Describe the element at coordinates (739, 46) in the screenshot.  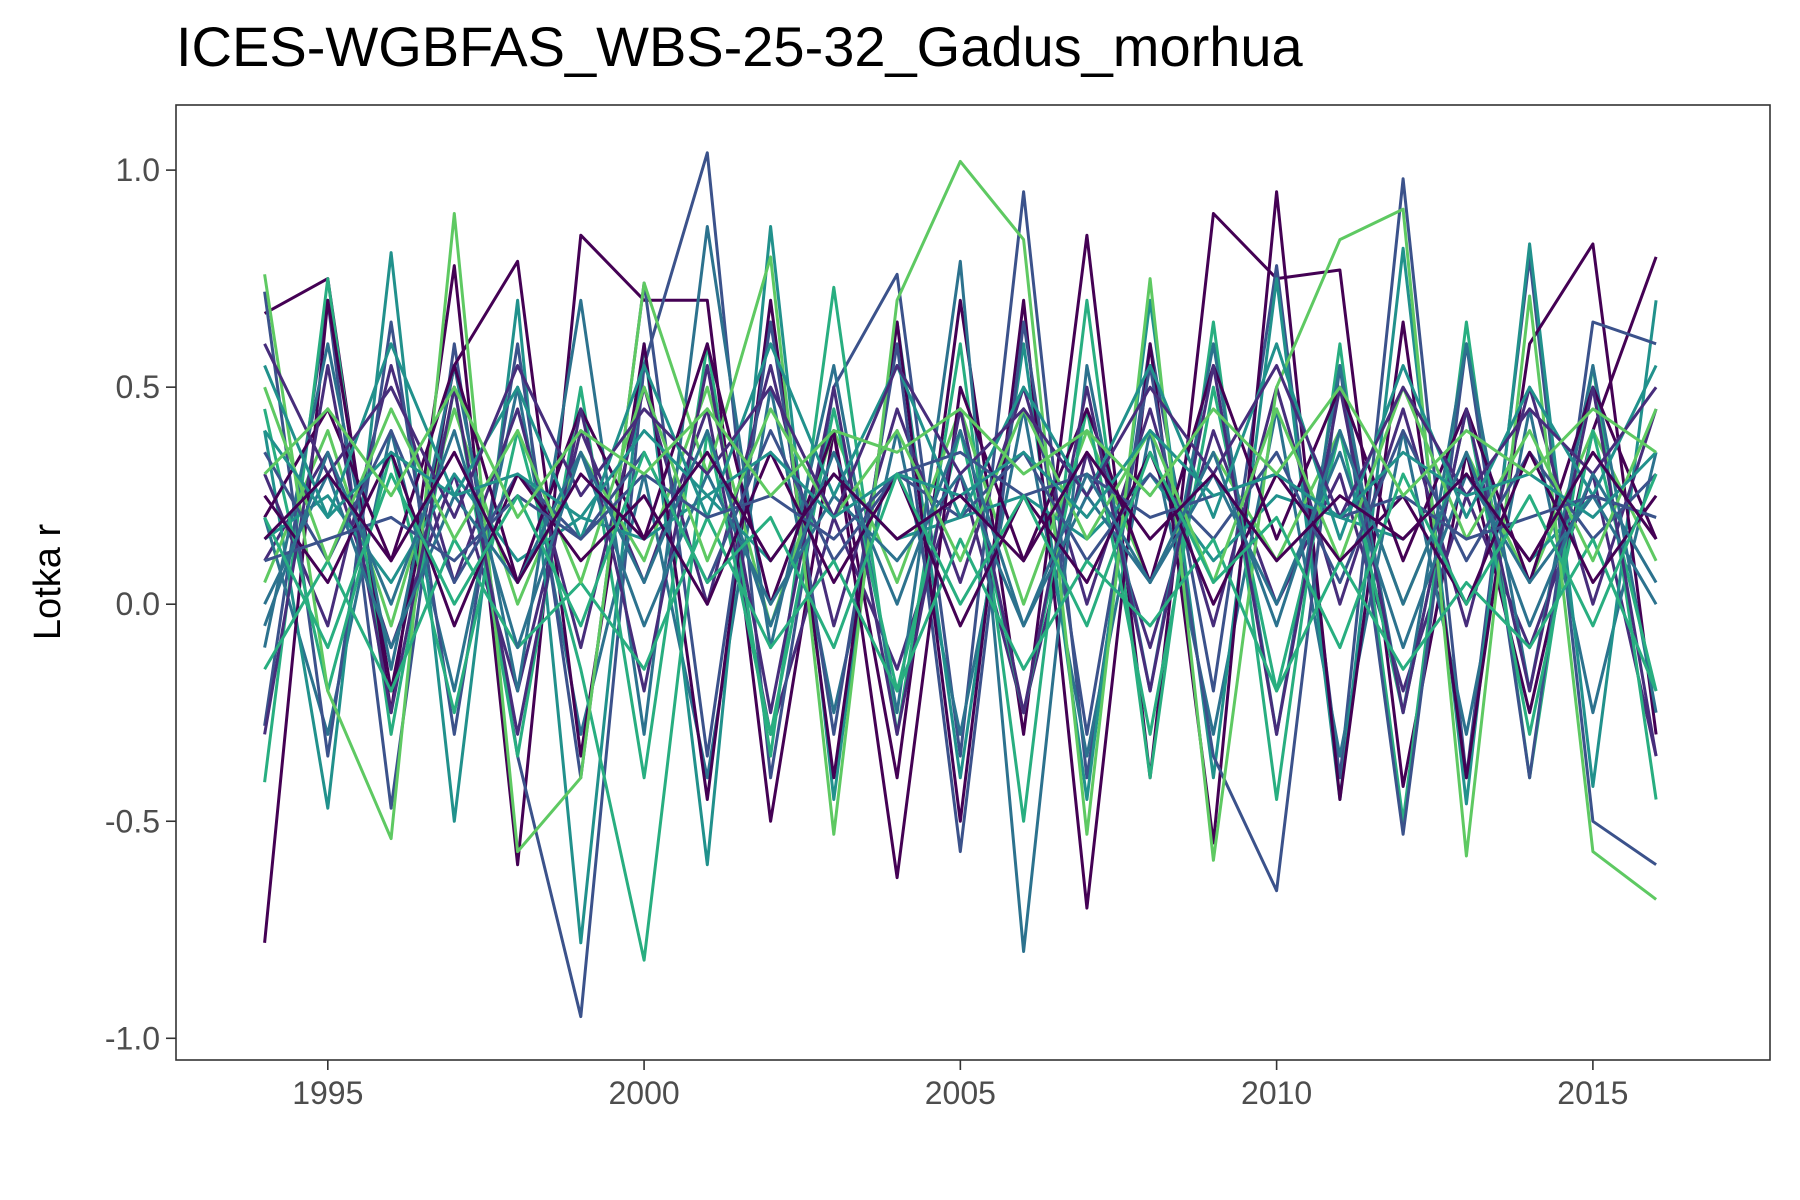
I see `chart-title: ICES-WGBFAS_WBS-25-32_Gadus_morhua` at that location.